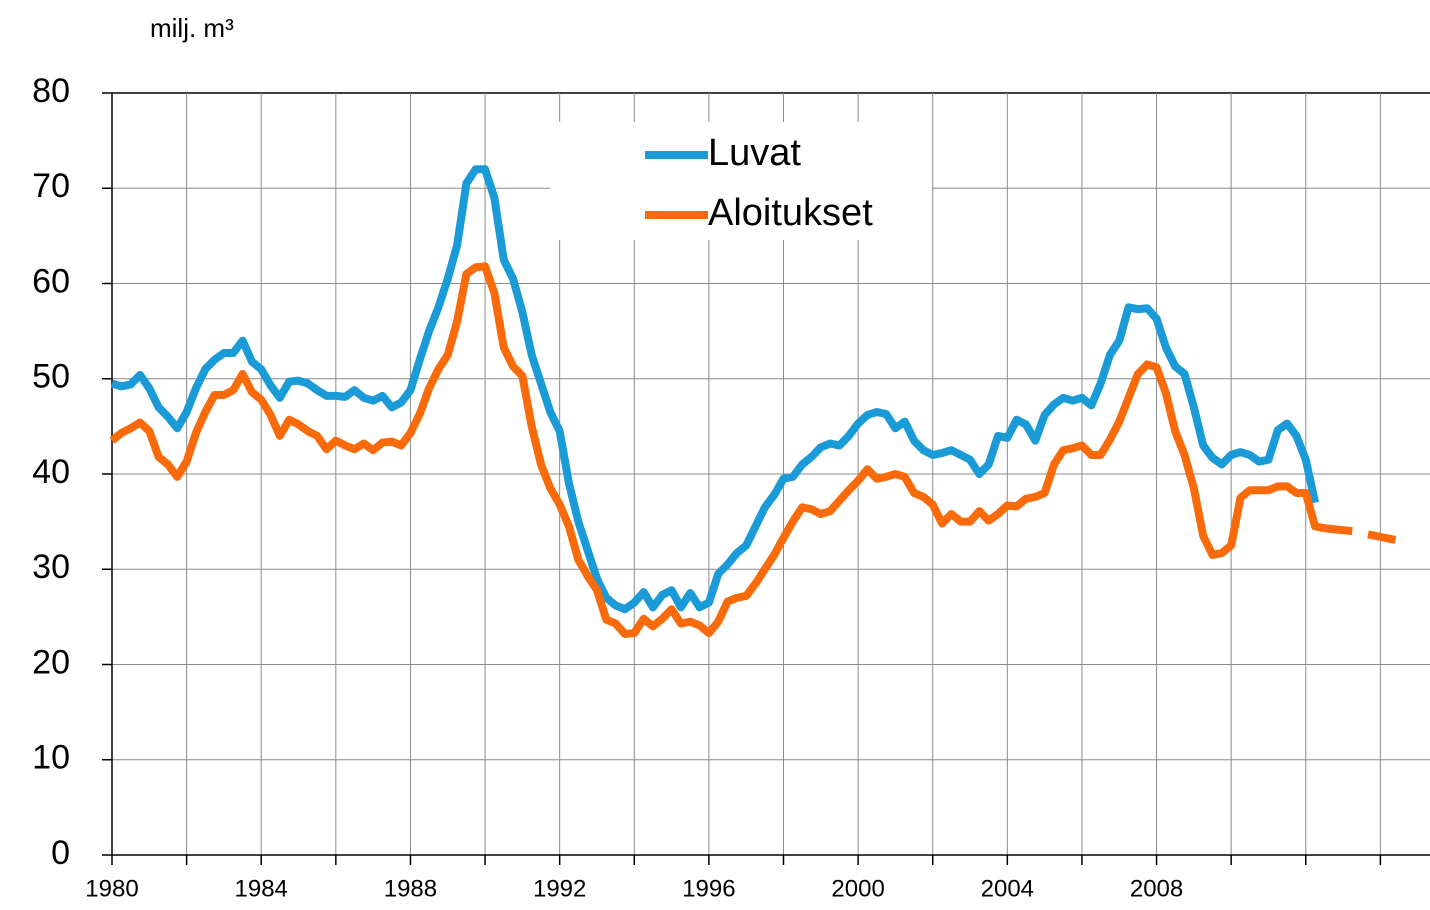  I want to click on y-tick-label: 30, so click(51, 567).